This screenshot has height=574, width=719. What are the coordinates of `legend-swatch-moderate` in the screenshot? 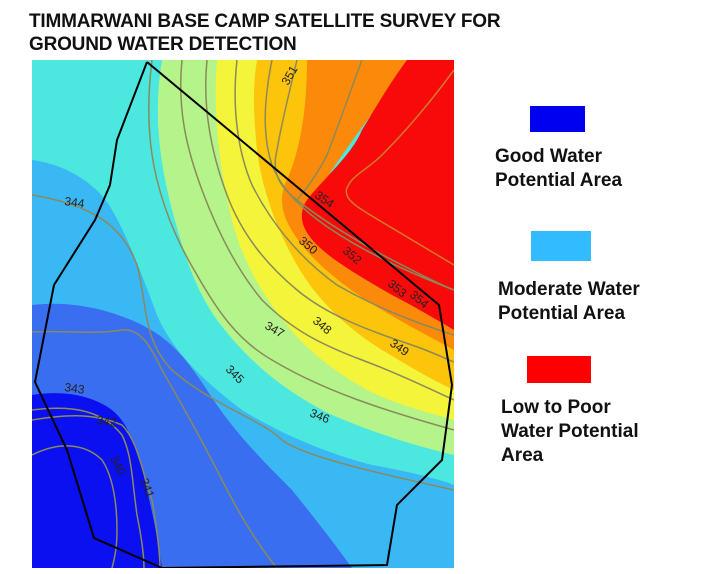 It's located at (561, 246).